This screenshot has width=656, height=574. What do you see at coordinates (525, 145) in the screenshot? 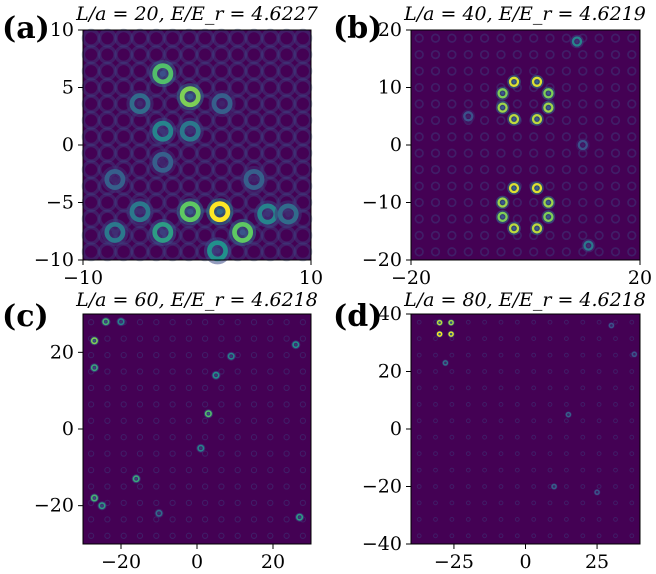
I see `heatmap-b` at bounding box center [525, 145].